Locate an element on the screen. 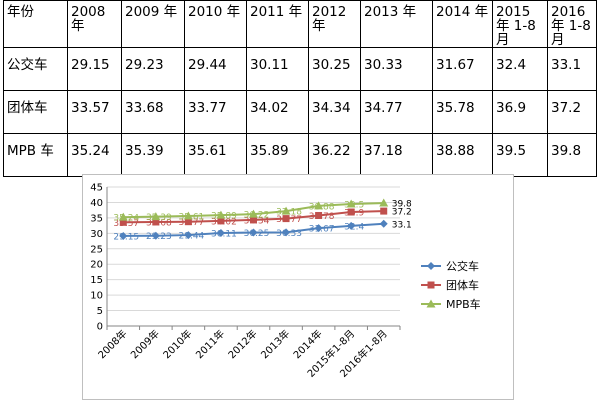 Image resolution: width=600 pixels, height=404 pixels. x-tick-label: 2009年 is located at coordinates (145, 344).